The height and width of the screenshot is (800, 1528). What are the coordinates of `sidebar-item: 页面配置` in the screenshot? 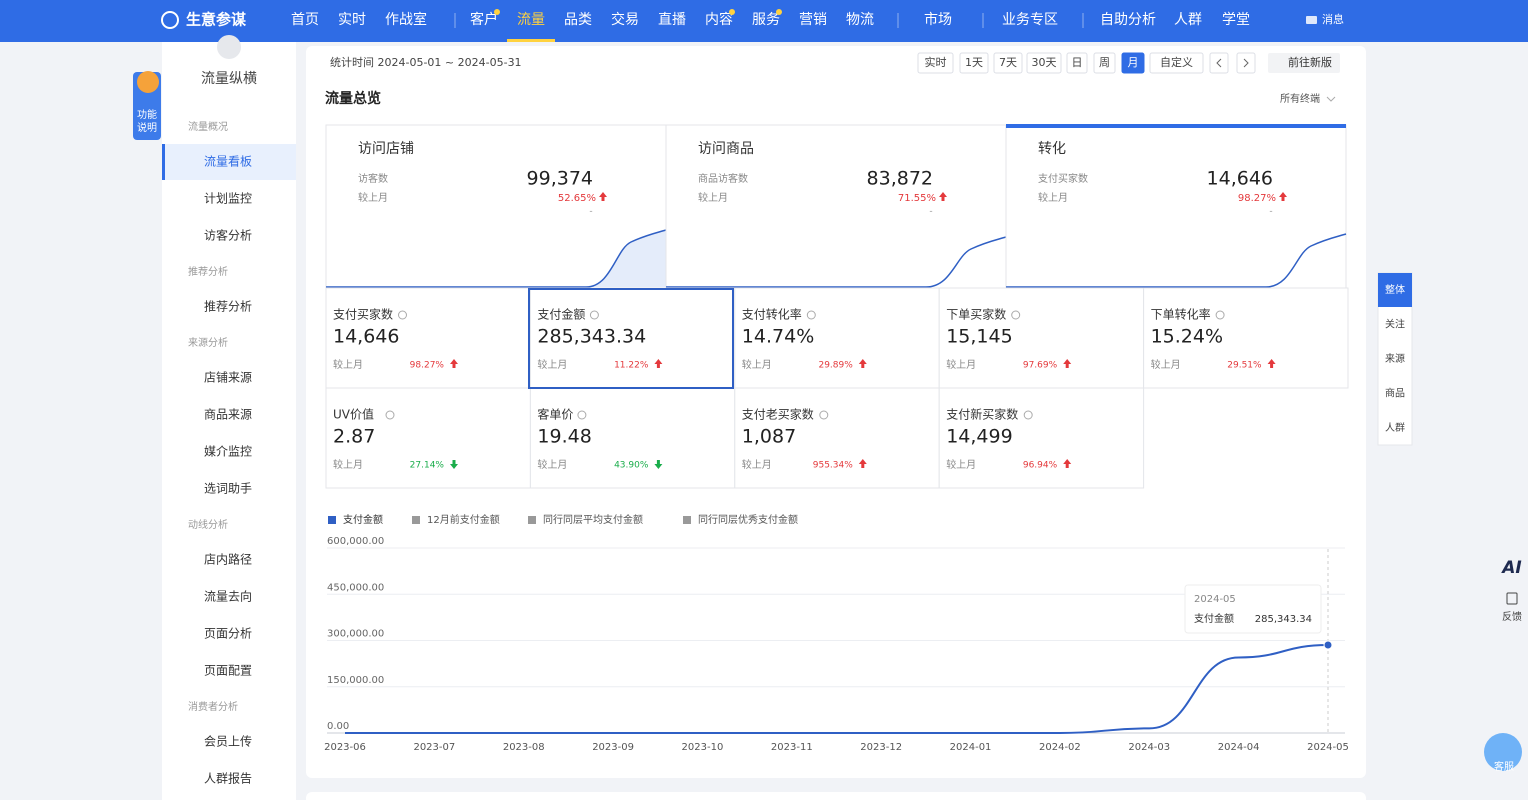 It's located at (228, 671).